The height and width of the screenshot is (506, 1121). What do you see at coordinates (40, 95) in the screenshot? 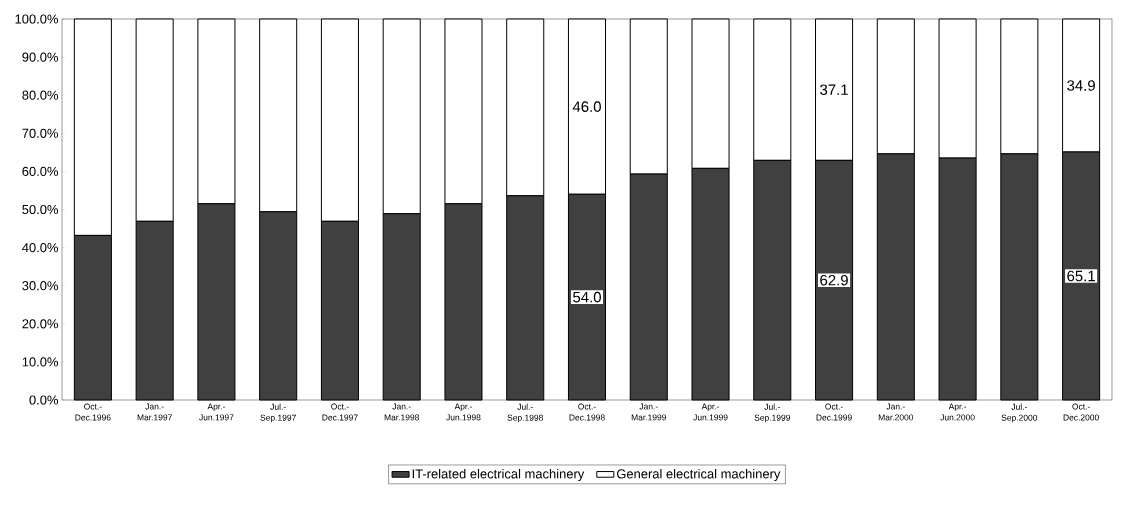
I see `y-tick-label: 80.0%` at bounding box center [40, 95].